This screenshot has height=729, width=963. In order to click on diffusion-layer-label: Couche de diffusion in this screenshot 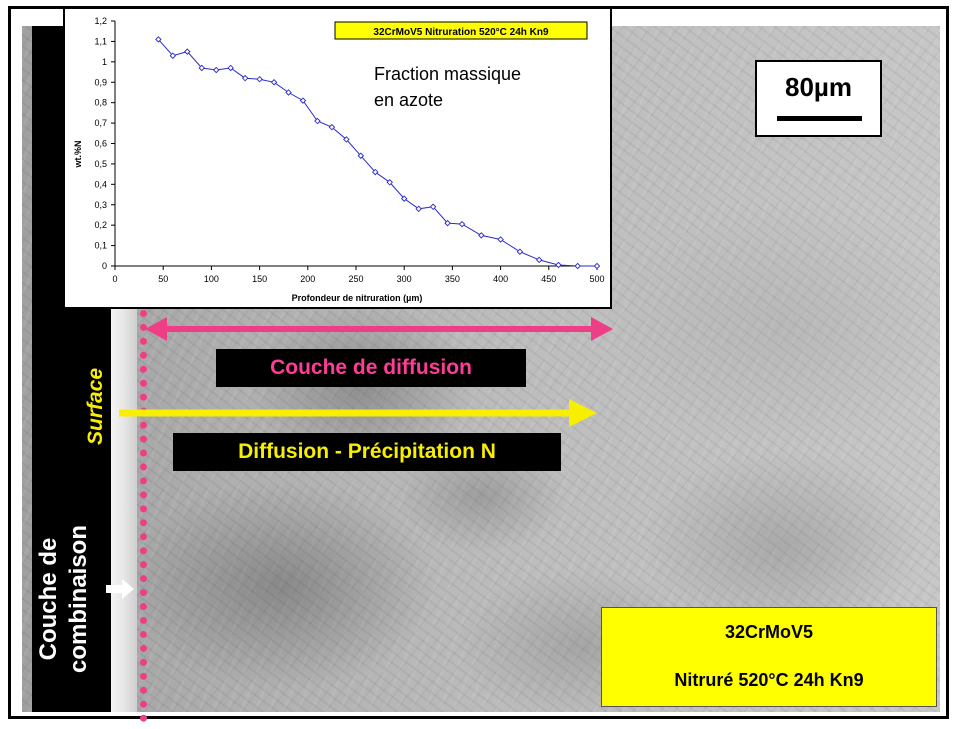, I will do `click(371, 368)`.